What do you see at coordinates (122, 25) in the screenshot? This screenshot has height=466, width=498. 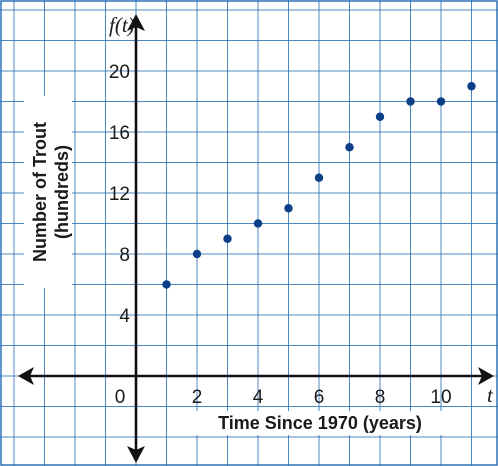 I see `y-axis-variable: f(t)` at bounding box center [122, 25].